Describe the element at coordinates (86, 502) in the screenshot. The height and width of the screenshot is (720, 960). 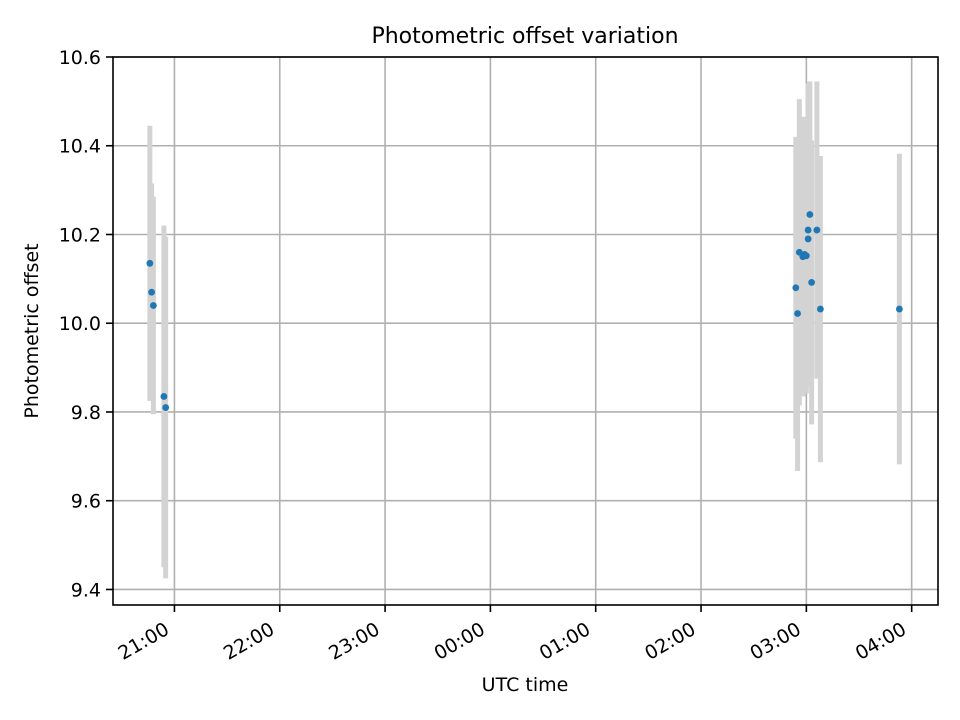
I see `y-tick-label: 9.6` at that location.